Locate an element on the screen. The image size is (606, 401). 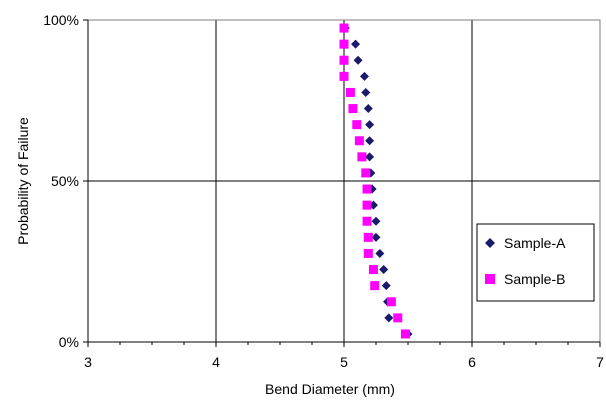
legend-box is located at coordinates (535, 262).